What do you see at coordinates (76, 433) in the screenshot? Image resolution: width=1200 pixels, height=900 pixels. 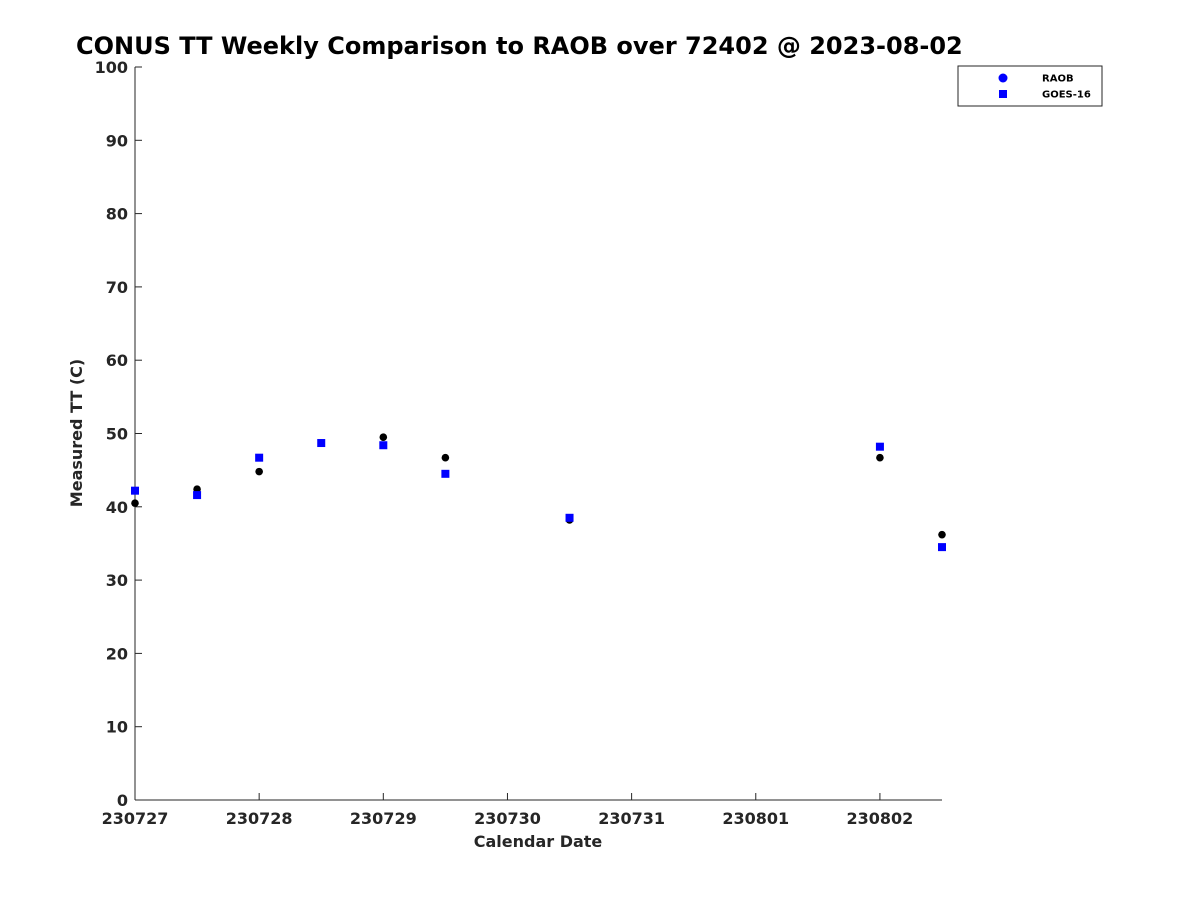 I see `y-axis-label: Measured TT (C)` at bounding box center [76, 433].